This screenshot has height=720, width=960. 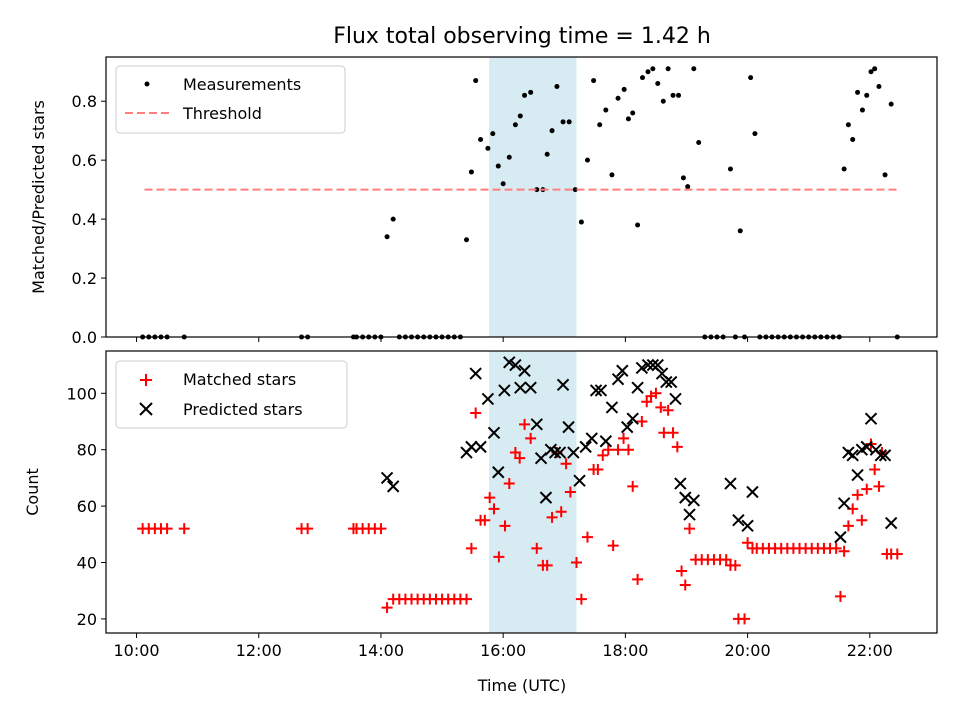 I want to click on top-y-axis-label: Matched/Predicted stars, so click(x=38, y=197).